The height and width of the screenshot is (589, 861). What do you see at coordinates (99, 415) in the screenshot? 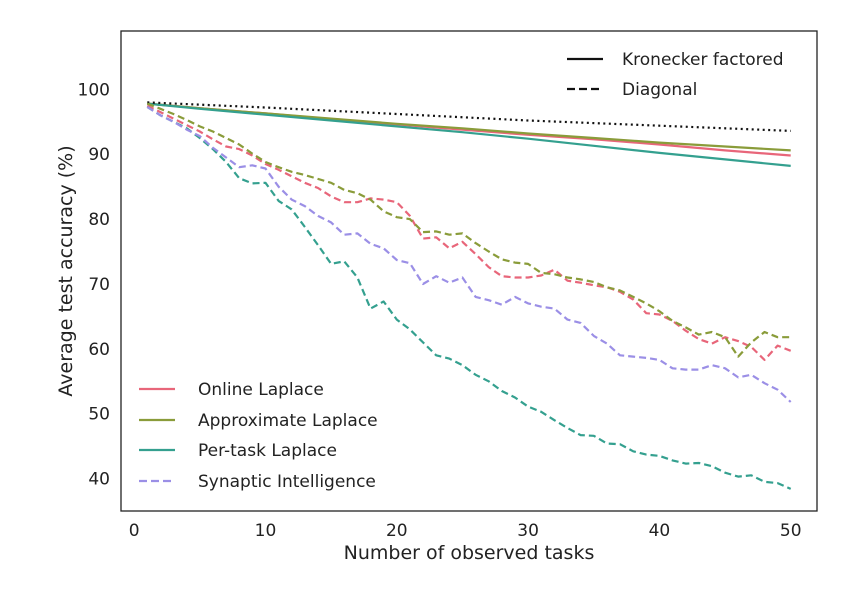
I see `y-tick-label: 50` at bounding box center [99, 415].